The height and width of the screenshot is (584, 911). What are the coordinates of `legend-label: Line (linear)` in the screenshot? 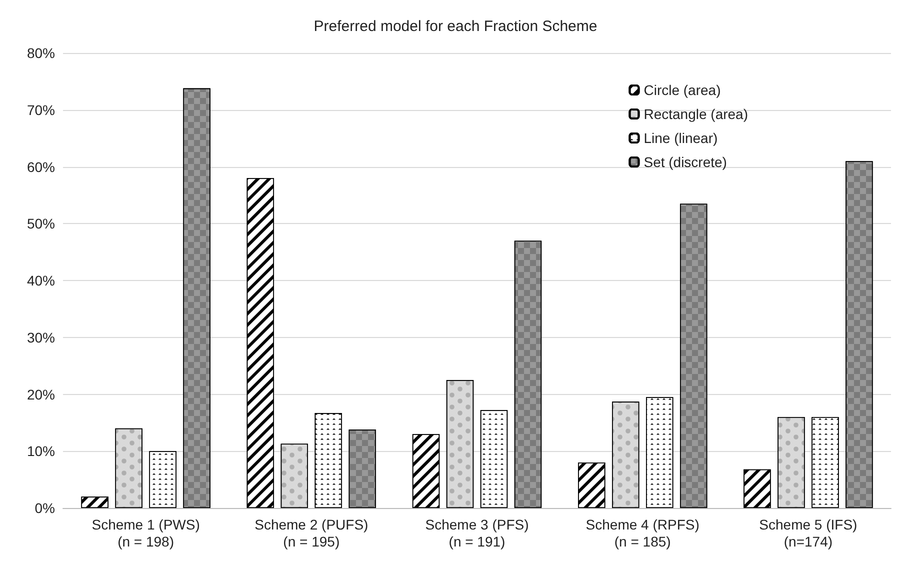 It's located at (681, 138).